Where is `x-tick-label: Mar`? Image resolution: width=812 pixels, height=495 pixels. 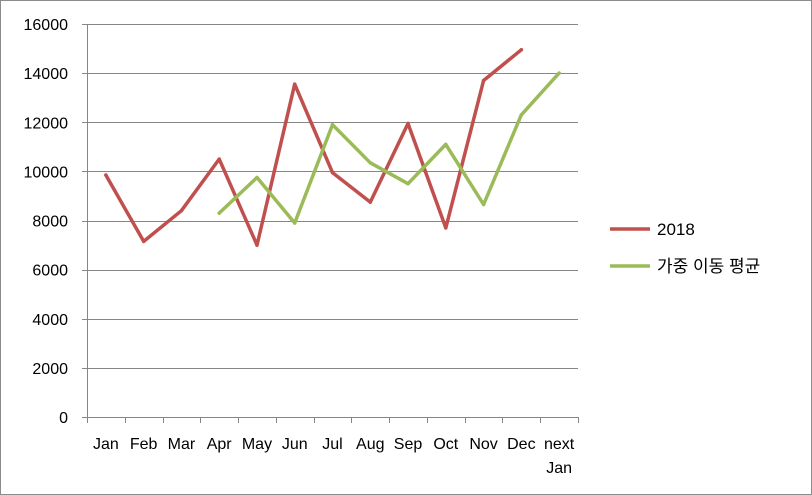 x-tick-label: Mar is located at coordinates (182, 444).